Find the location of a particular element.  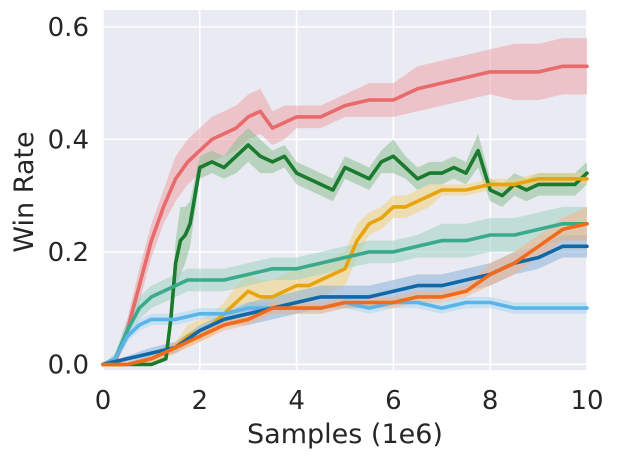

y-axis-title: Win Rate is located at coordinates (24, 191).